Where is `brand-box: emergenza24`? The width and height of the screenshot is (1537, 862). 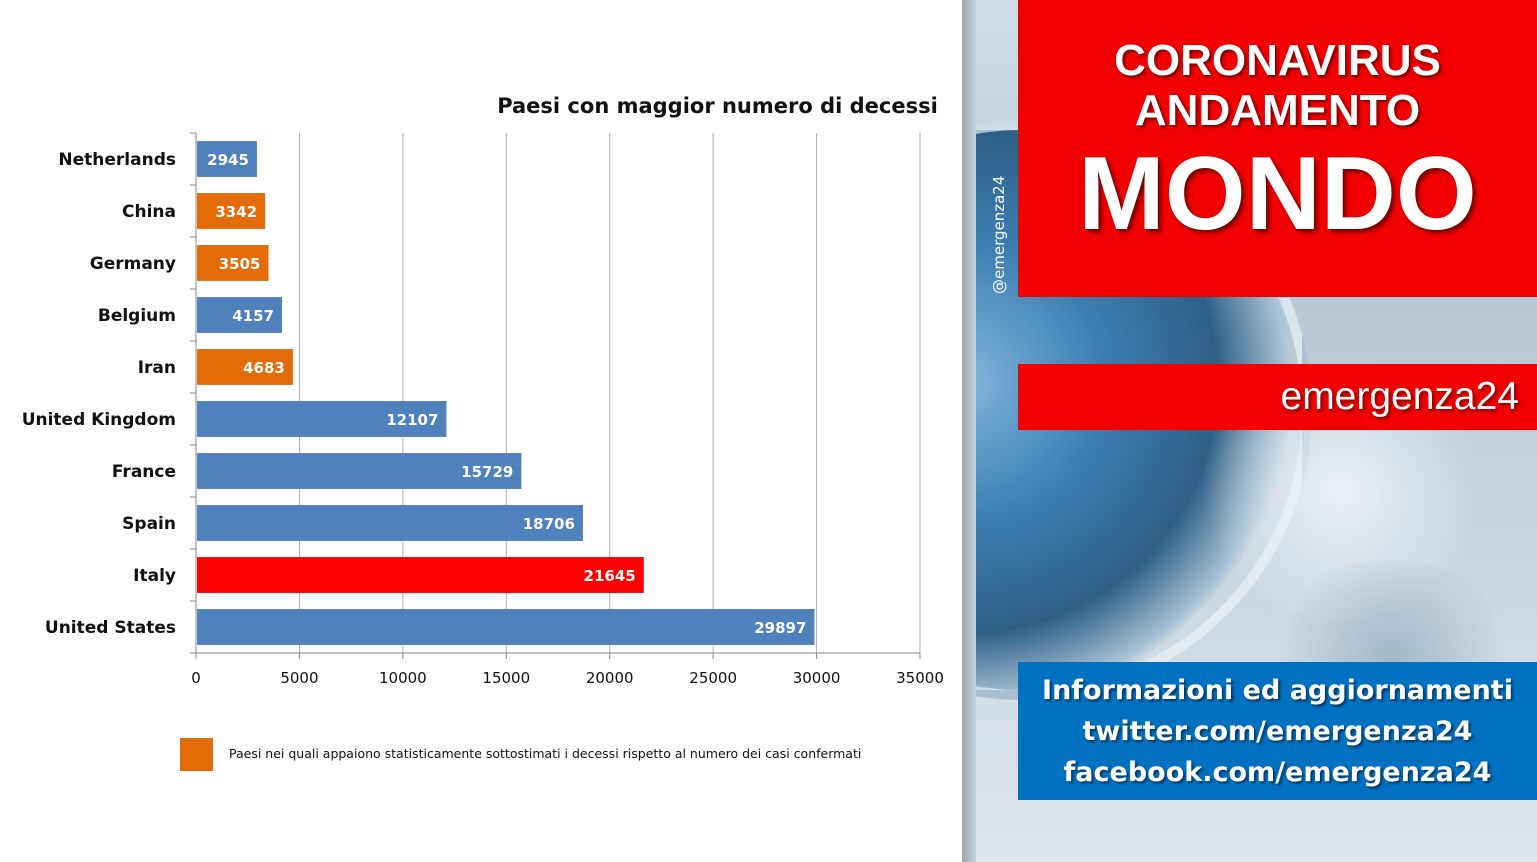
brand-box: emergenza24 is located at coordinates (1277, 397).